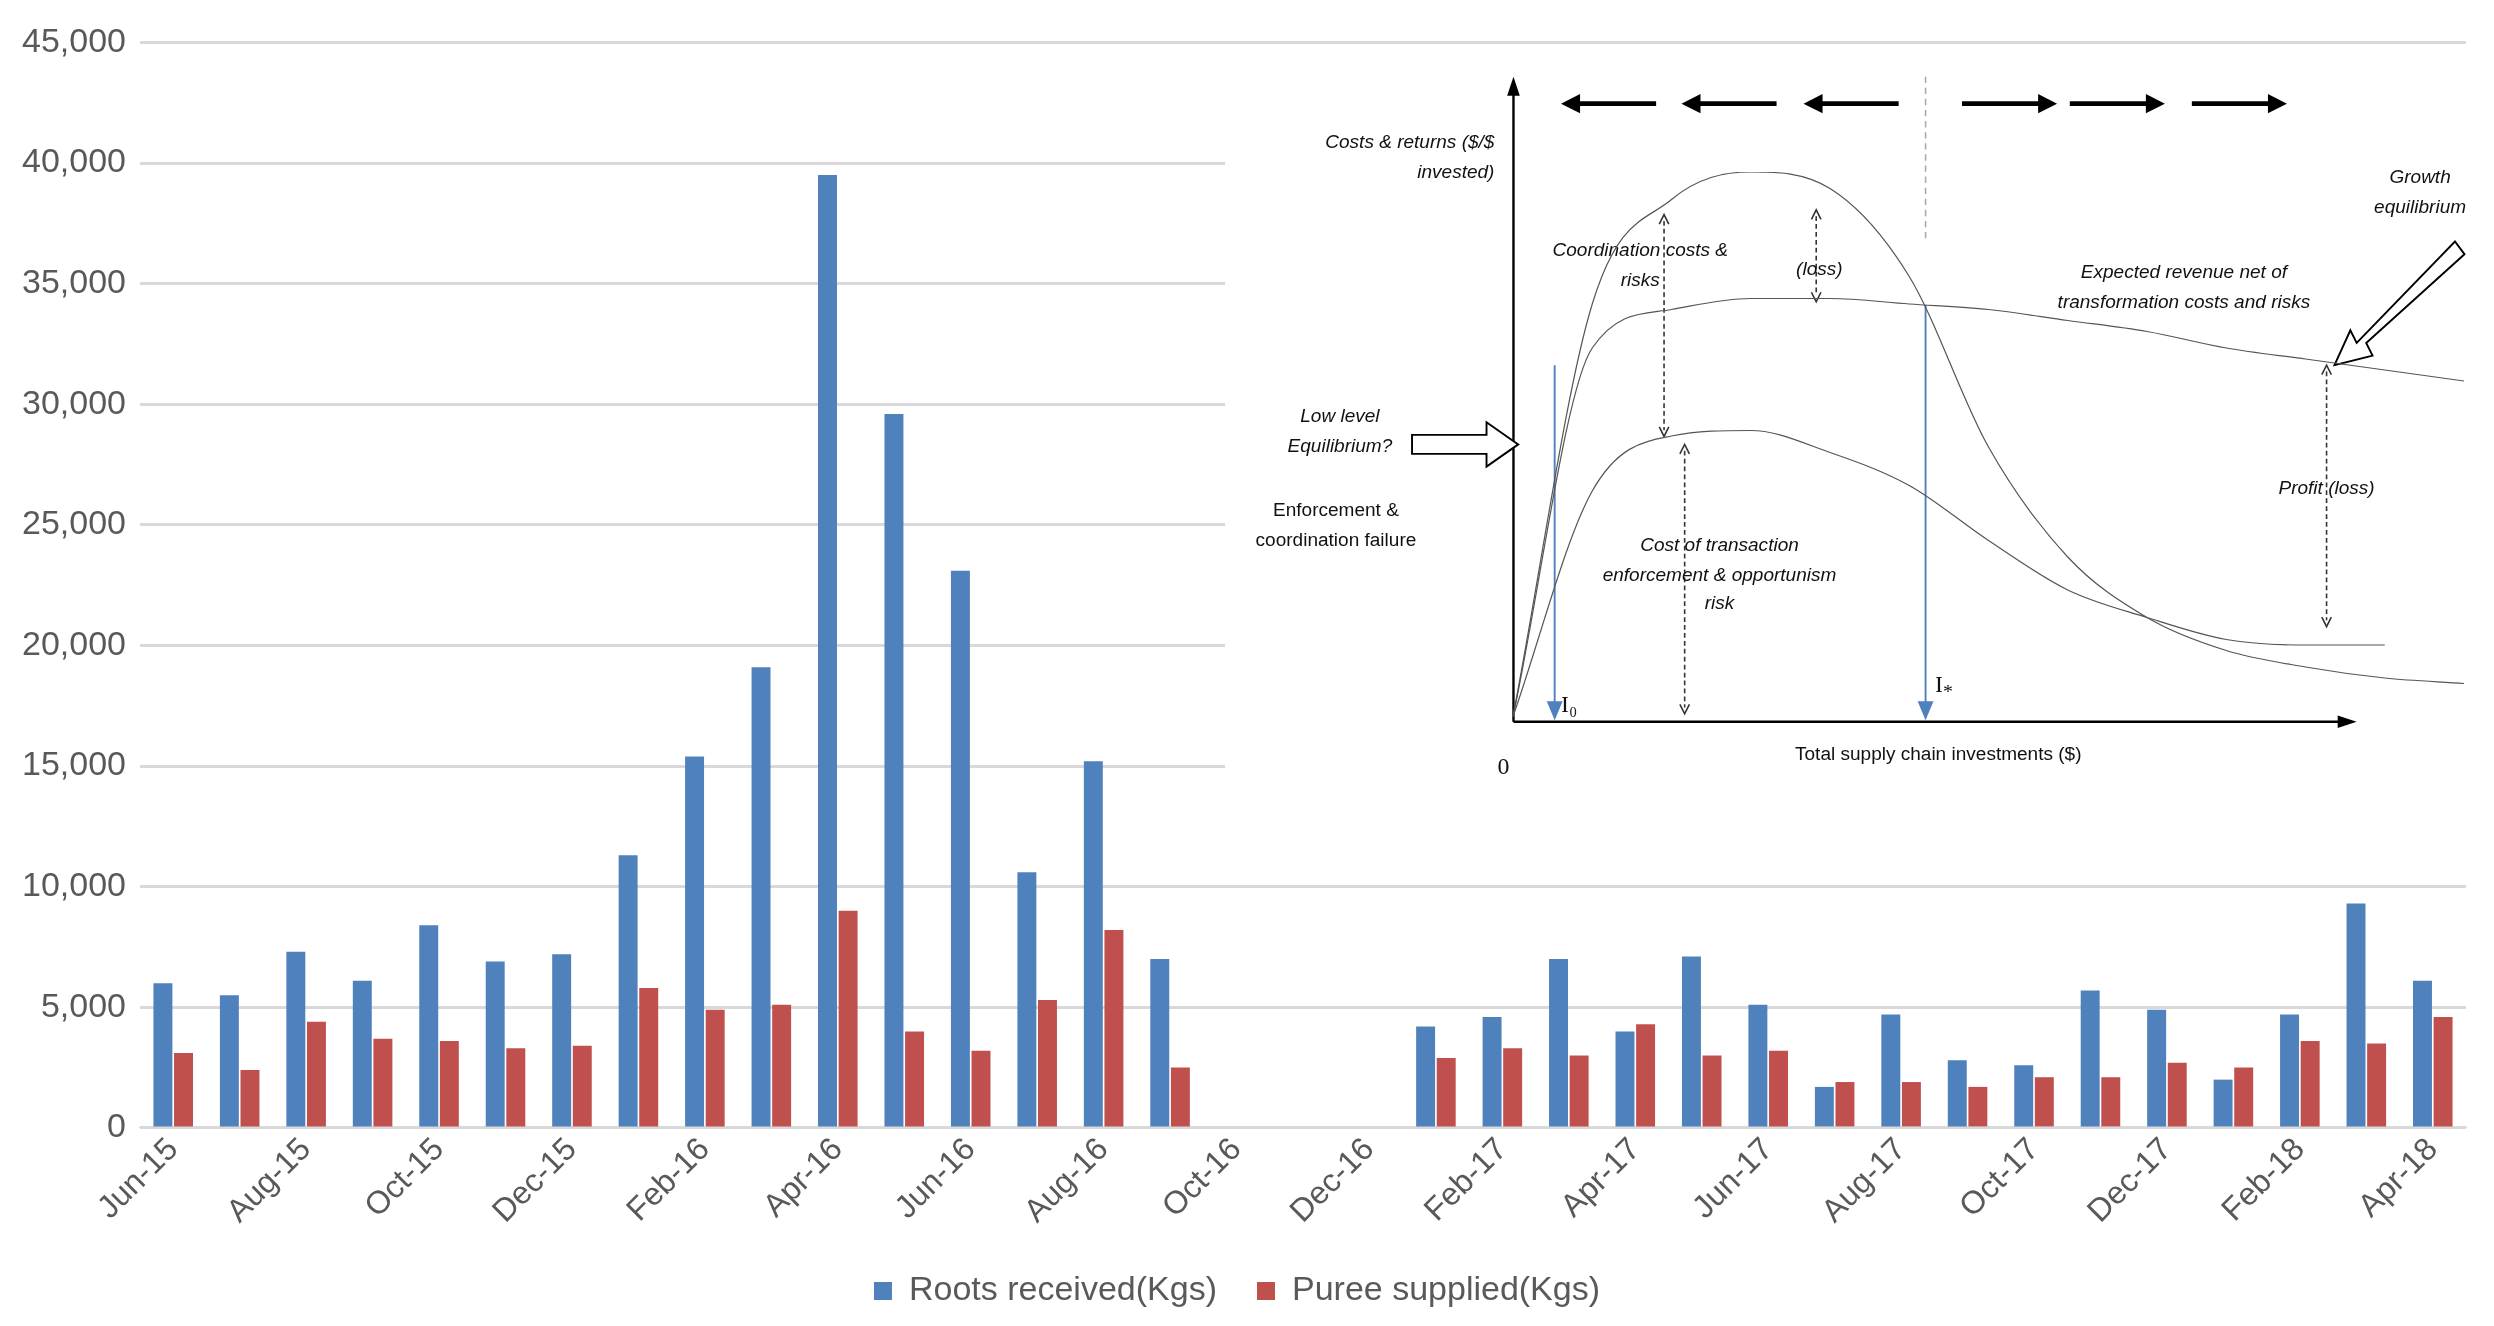  I want to click on annotation: Enforcement & coordination failure, so click(1336, 524).